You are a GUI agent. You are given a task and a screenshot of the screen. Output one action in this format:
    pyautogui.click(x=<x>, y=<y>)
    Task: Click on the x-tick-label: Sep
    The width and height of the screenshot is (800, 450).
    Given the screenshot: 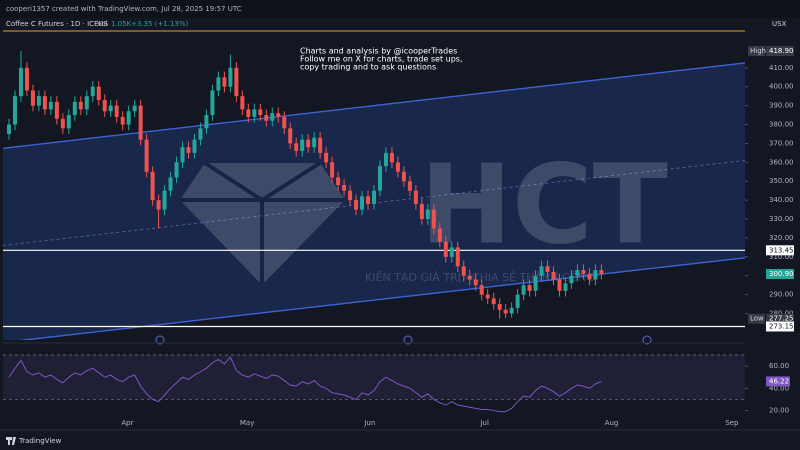 What is the action you would take?
    pyautogui.click(x=732, y=423)
    